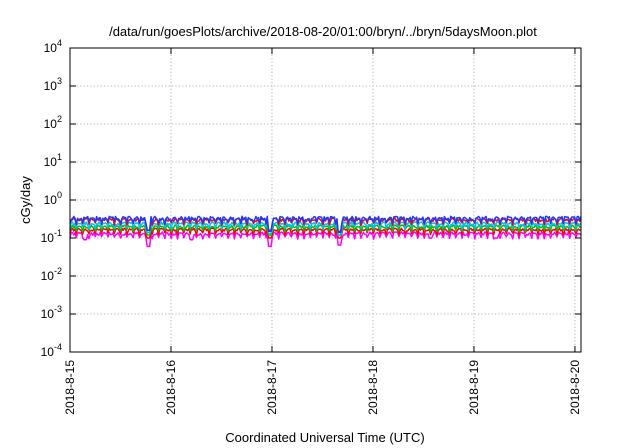  I want to click on y-tick-label: 10⁻¹, so click(51, 236).